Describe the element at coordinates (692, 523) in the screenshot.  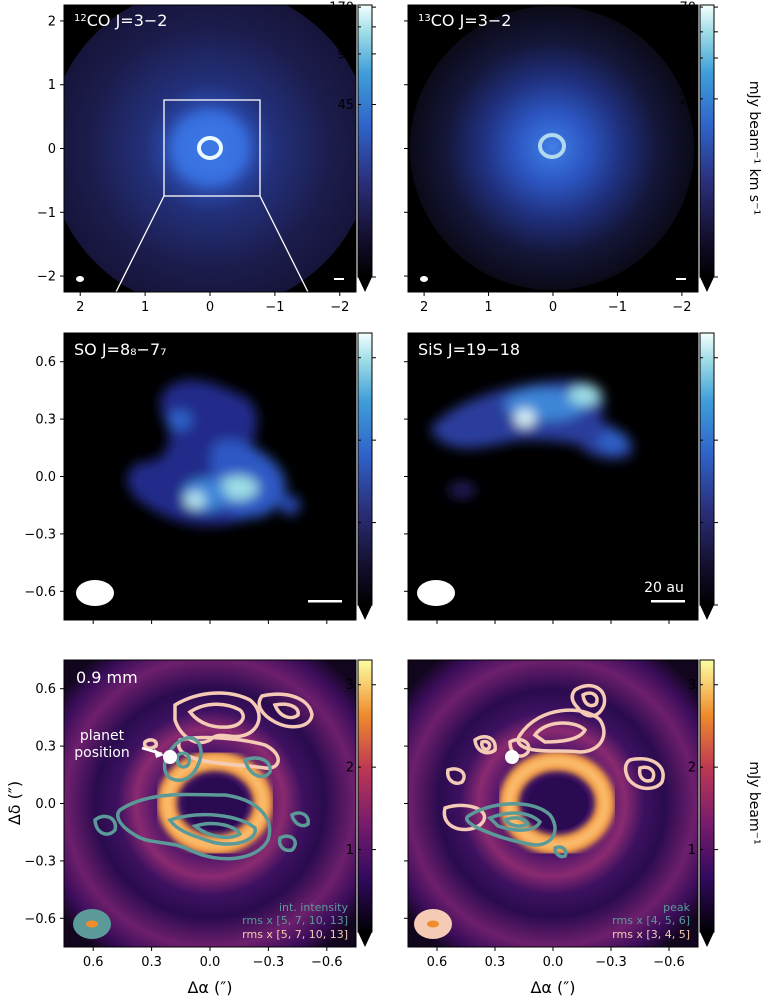
I see `colorbar-tick-label: 5` at that location.